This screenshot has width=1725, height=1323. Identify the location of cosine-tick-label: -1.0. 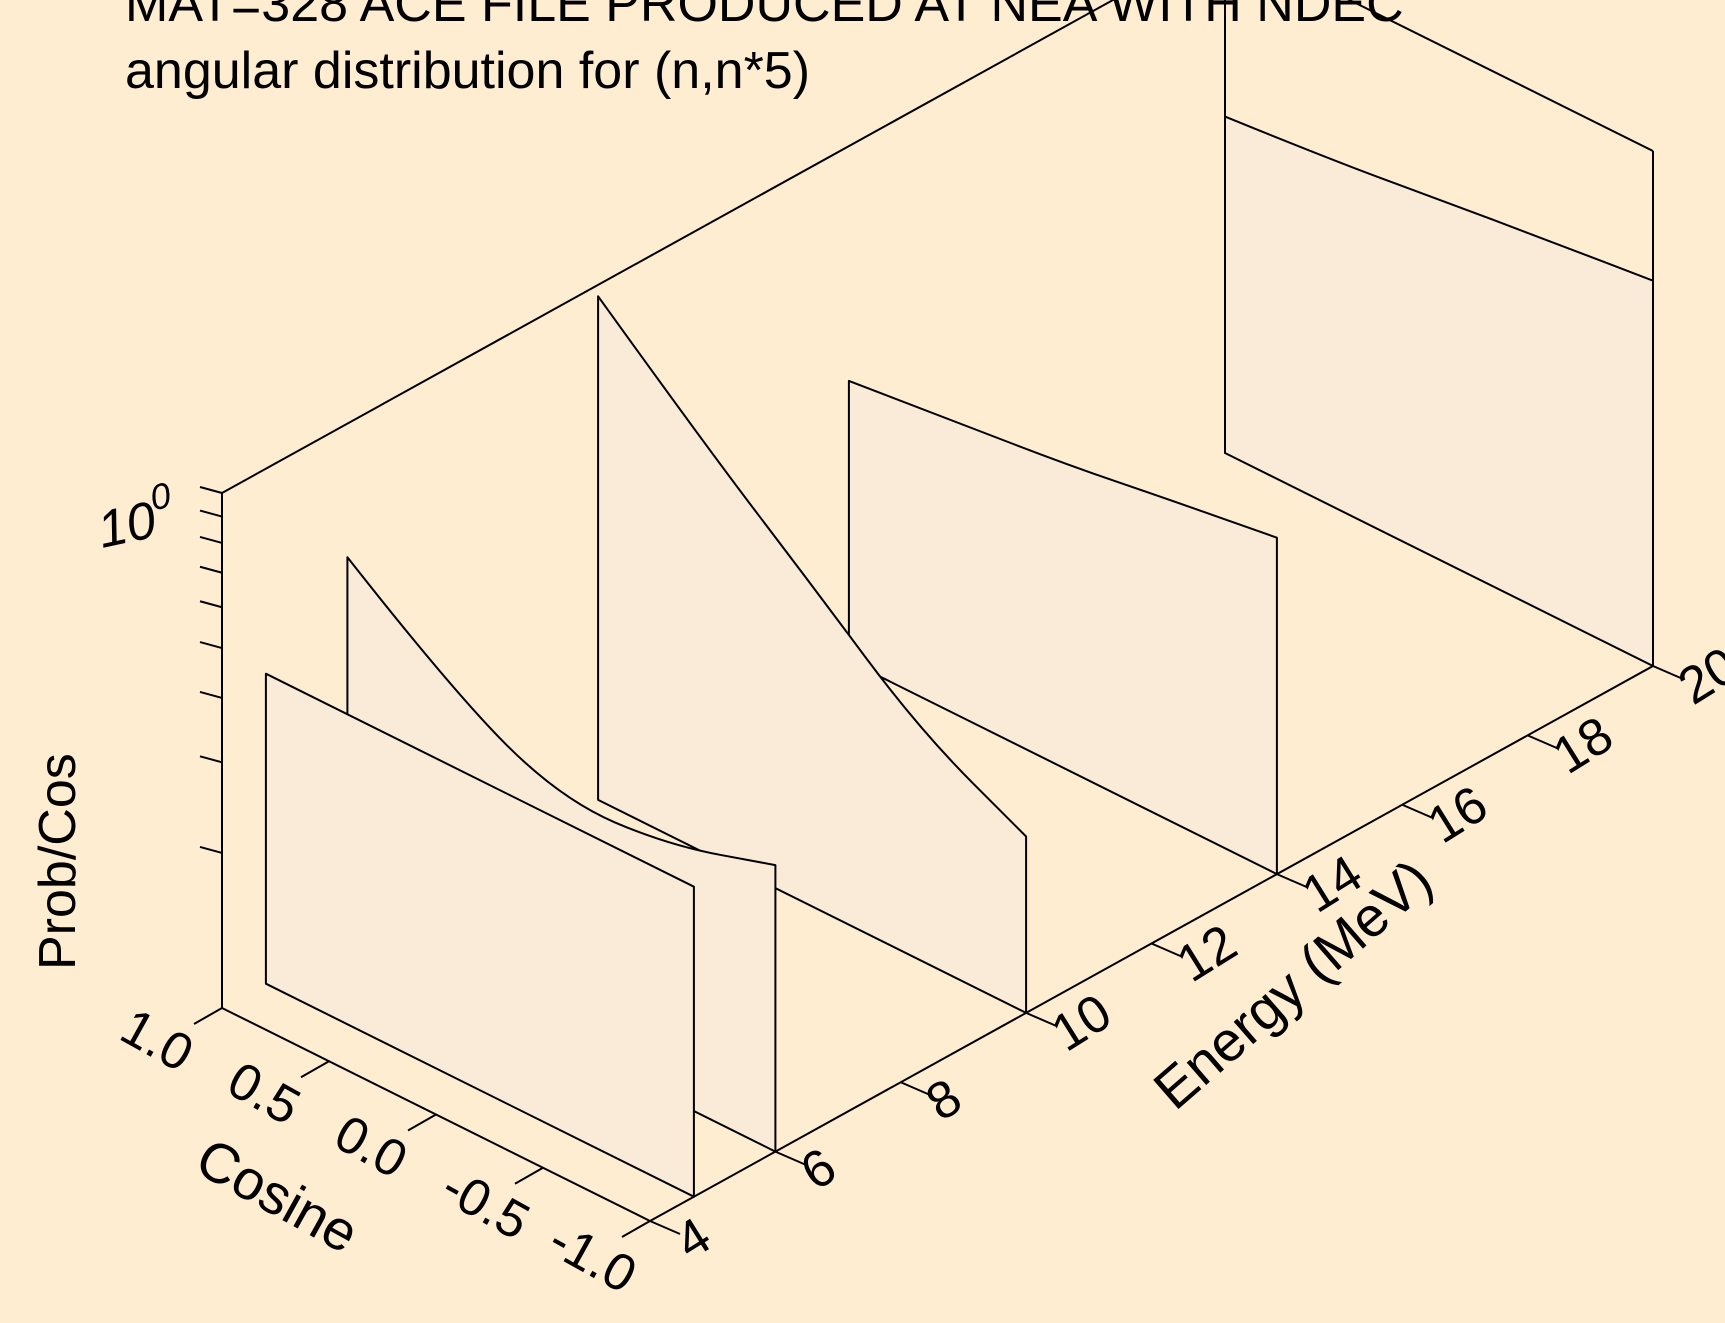
(592, 1258).